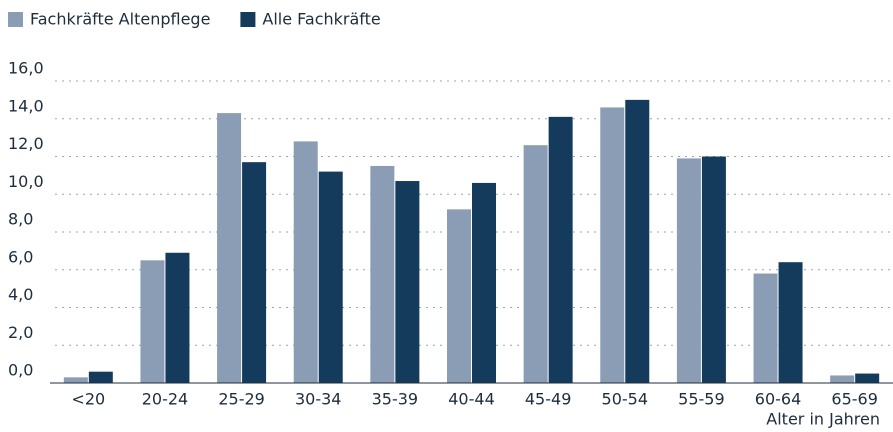 The height and width of the screenshot is (432, 893). I want to click on legend-label: Alle Fachkräfte, so click(321, 19).